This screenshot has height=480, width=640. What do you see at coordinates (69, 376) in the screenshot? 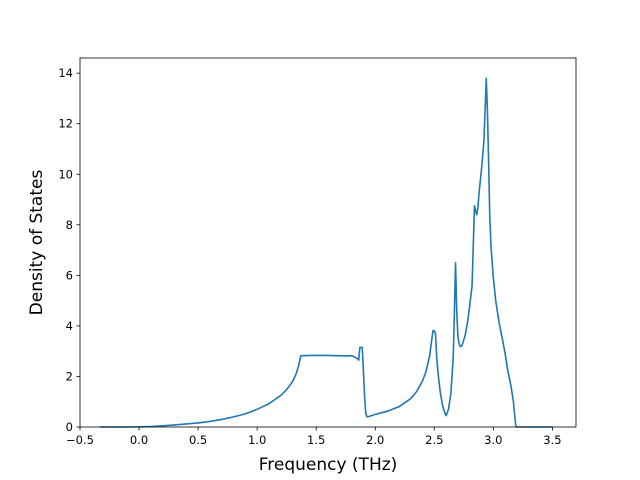
I see `y-tick-label: 2` at bounding box center [69, 376].